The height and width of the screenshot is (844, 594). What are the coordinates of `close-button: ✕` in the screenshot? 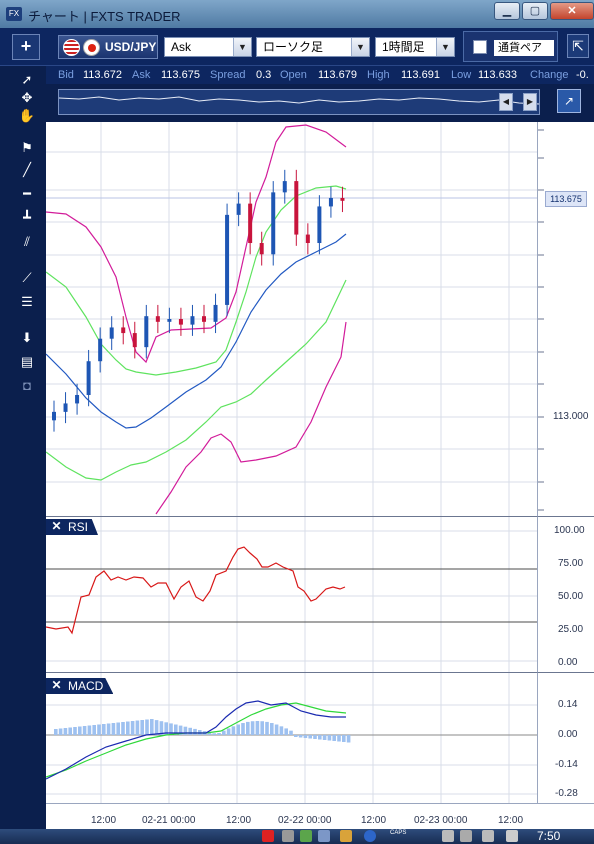 It's located at (572, 11).